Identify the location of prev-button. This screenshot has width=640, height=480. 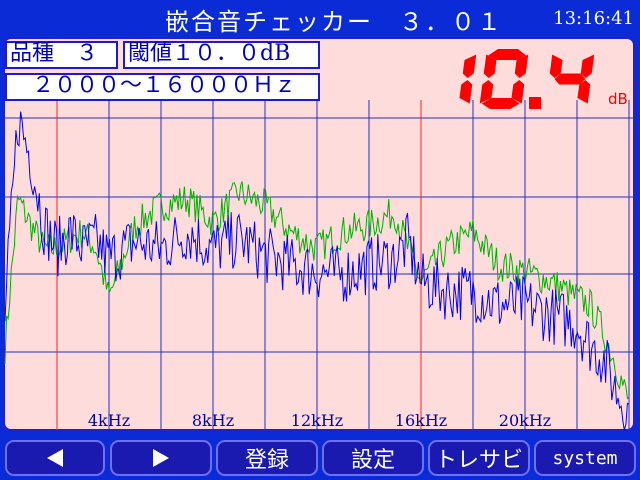
(55, 458).